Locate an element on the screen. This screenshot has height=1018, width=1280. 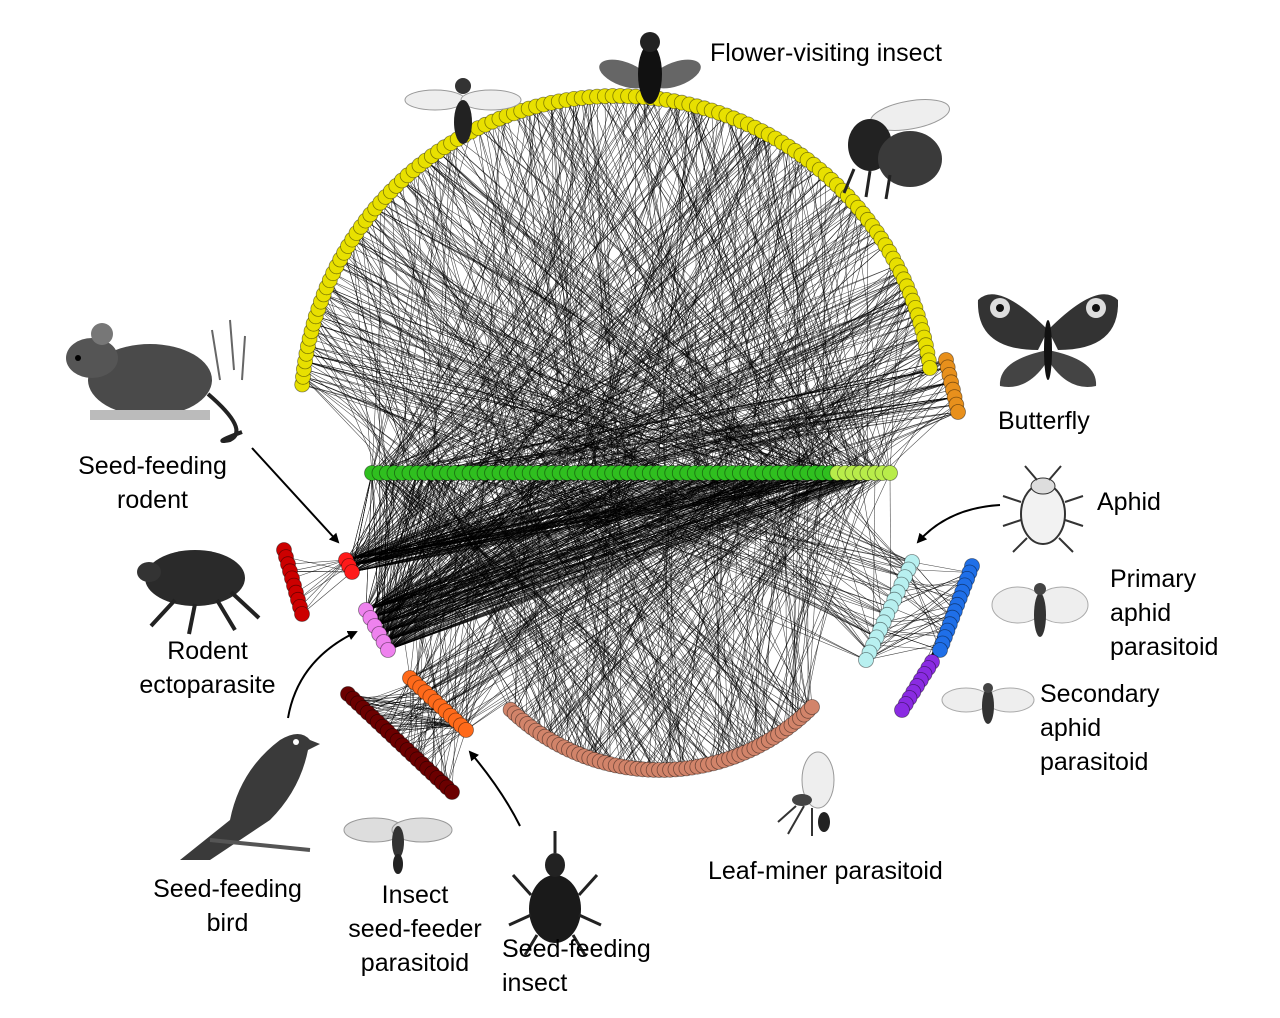
aphid-label: Aphid is located at coordinates (1129, 502).